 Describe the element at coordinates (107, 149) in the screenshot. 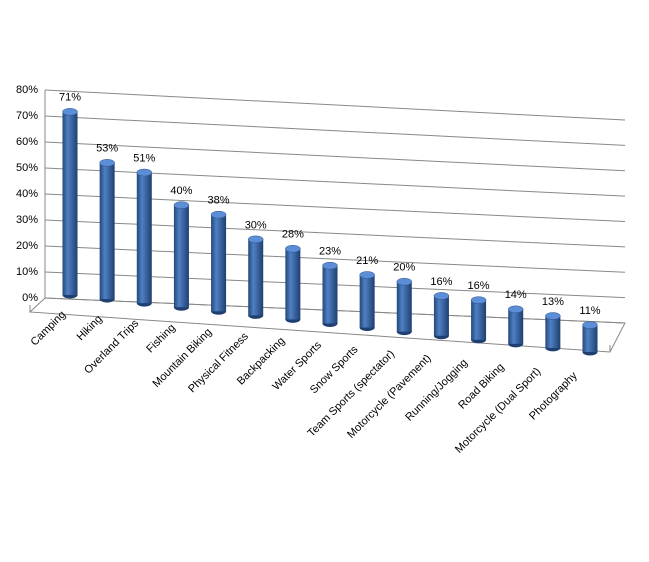

I see `data-label: 53%` at that location.